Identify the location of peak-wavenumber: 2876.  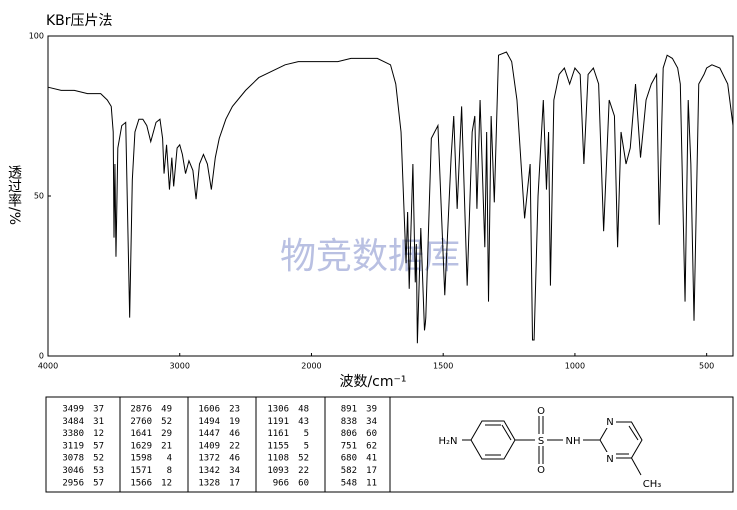
(141, 410).